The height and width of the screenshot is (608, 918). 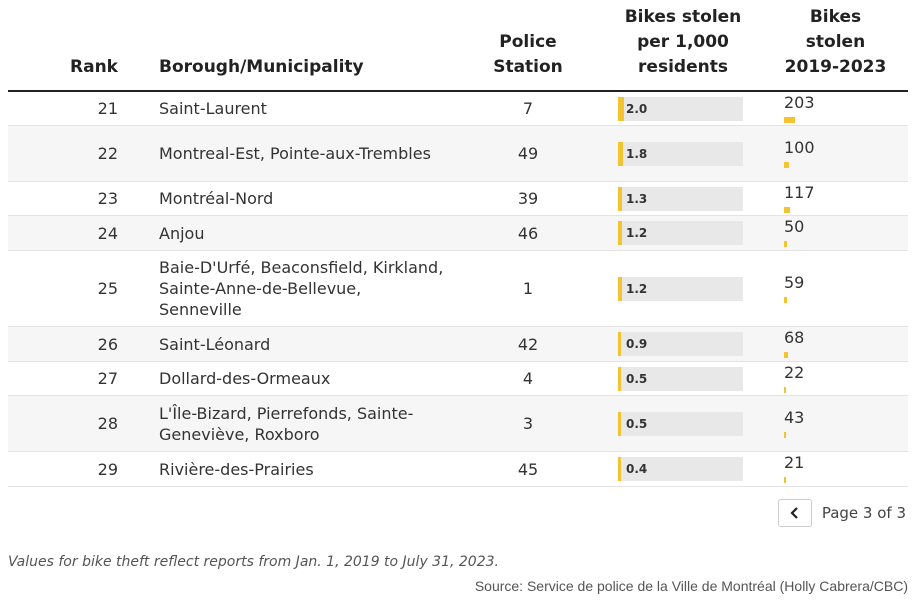 I want to click on borough-cell: Montreal-Est, Pointe-aux-Trembles, so click(x=304, y=153).